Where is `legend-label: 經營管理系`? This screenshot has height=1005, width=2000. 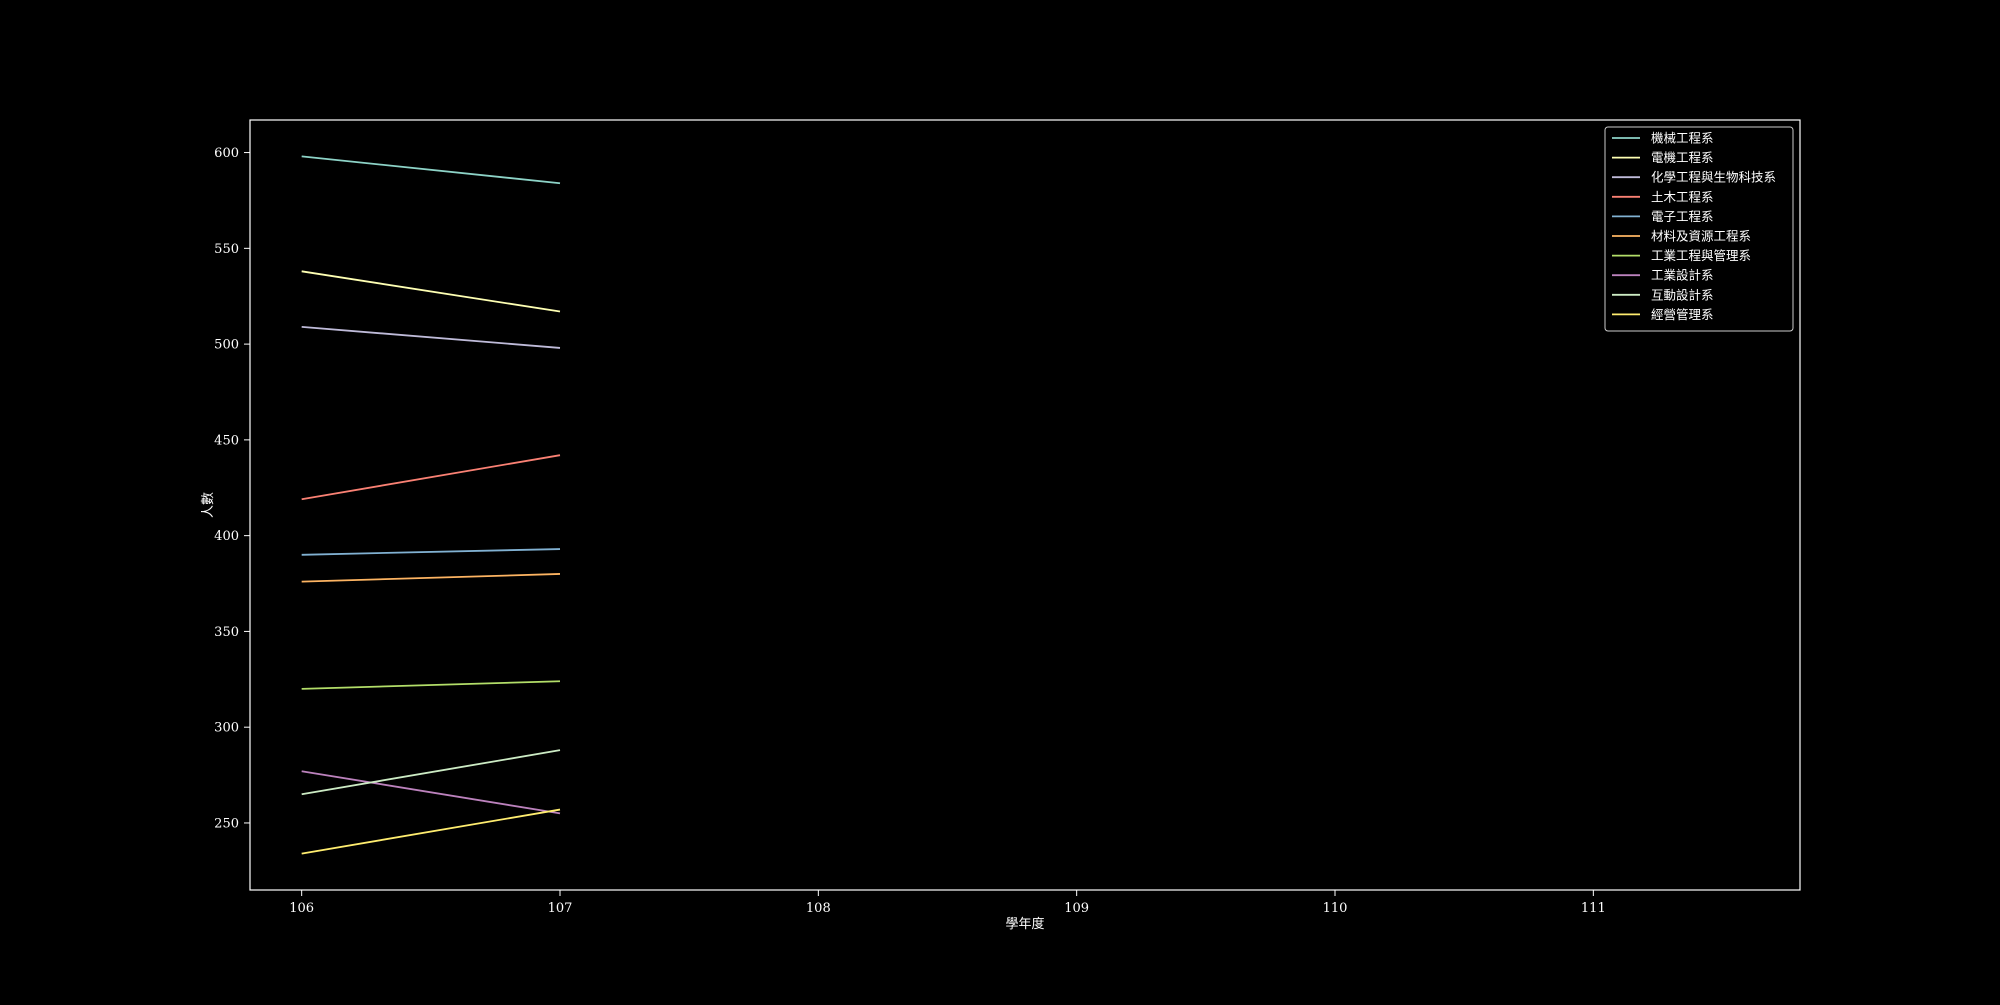 legend-label: 經營管理系 is located at coordinates (1682, 314).